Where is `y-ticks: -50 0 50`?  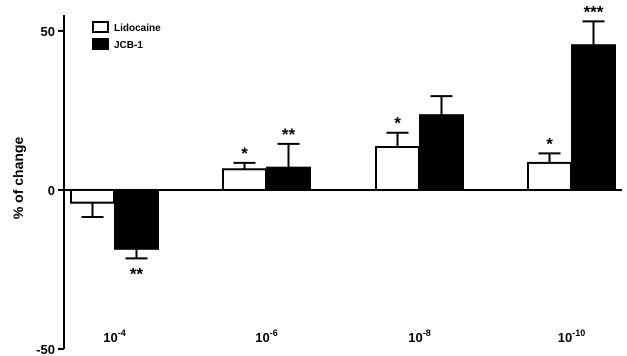 y-ticks: -50 0 50 is located at coordinates (50, 190).